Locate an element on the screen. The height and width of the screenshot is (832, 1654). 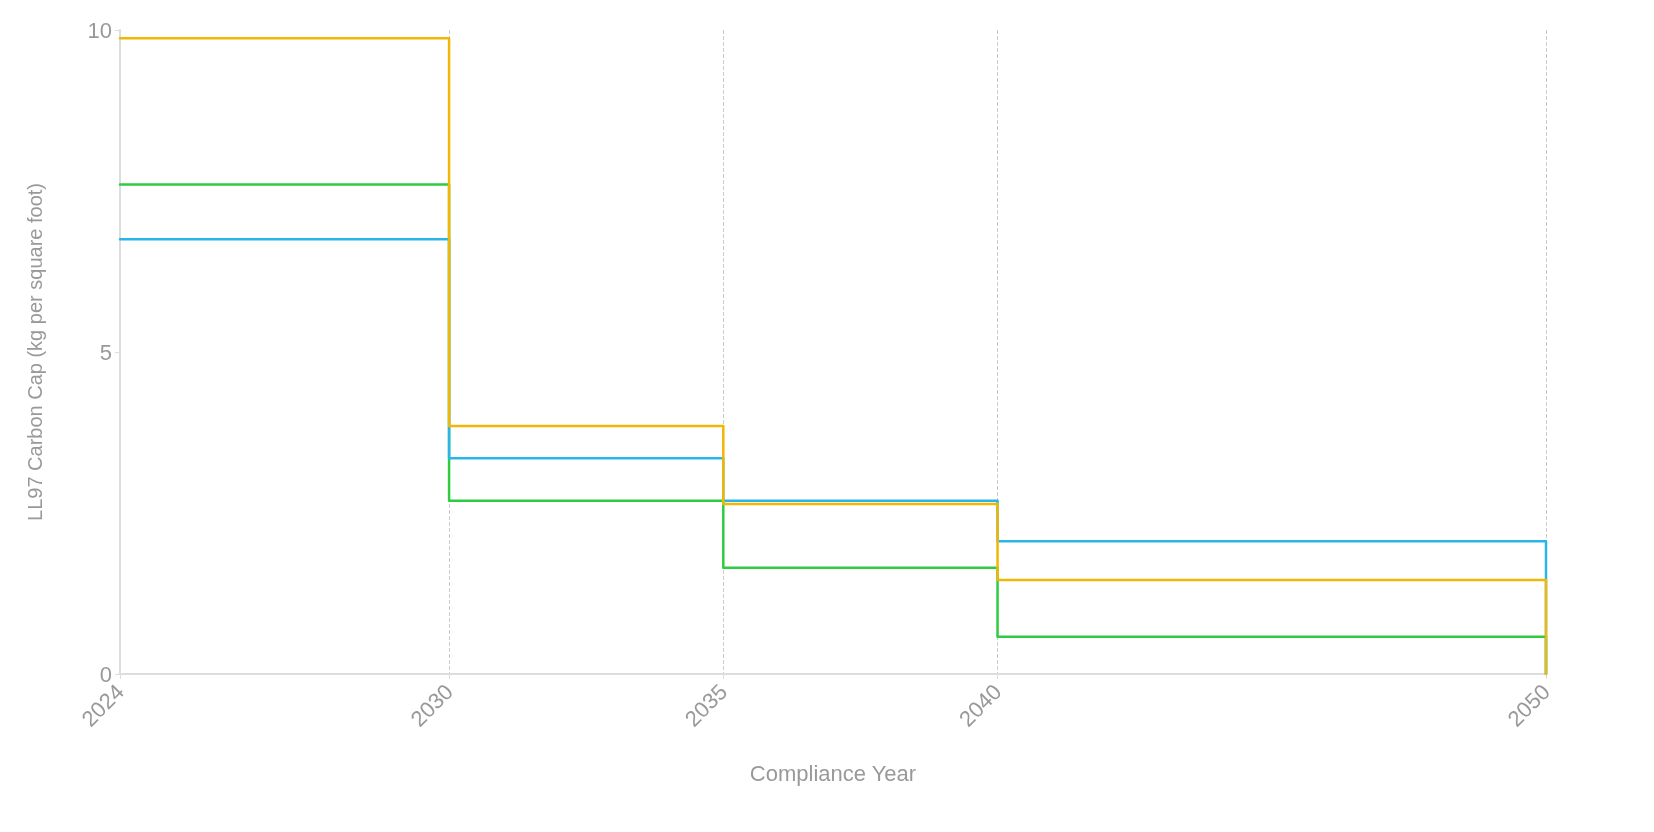
y-axis-title: LL97 Carbon Cap (kg per square foot) is located at coordinates (35, 352).